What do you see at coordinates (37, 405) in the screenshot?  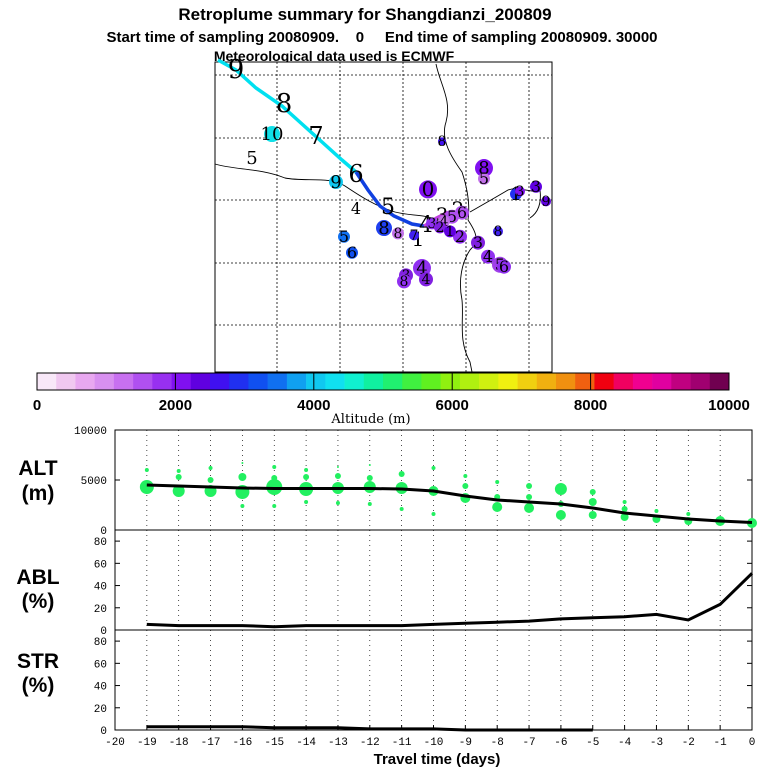 I see `colorbar-tick-label: 0` at bounding box center [37, 405].